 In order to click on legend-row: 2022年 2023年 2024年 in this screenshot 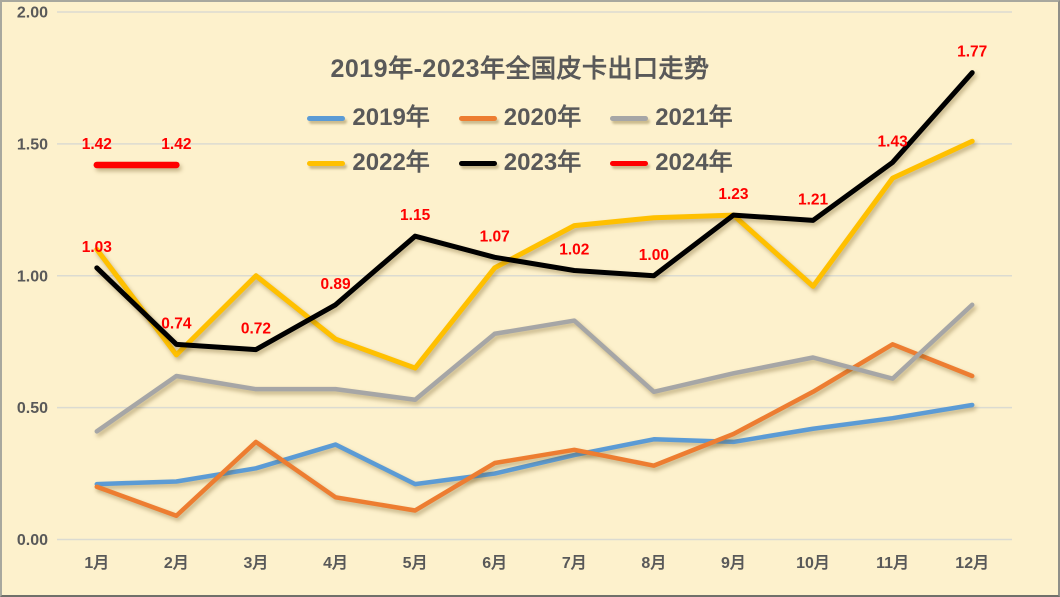, I will do `click(520, 162)`.